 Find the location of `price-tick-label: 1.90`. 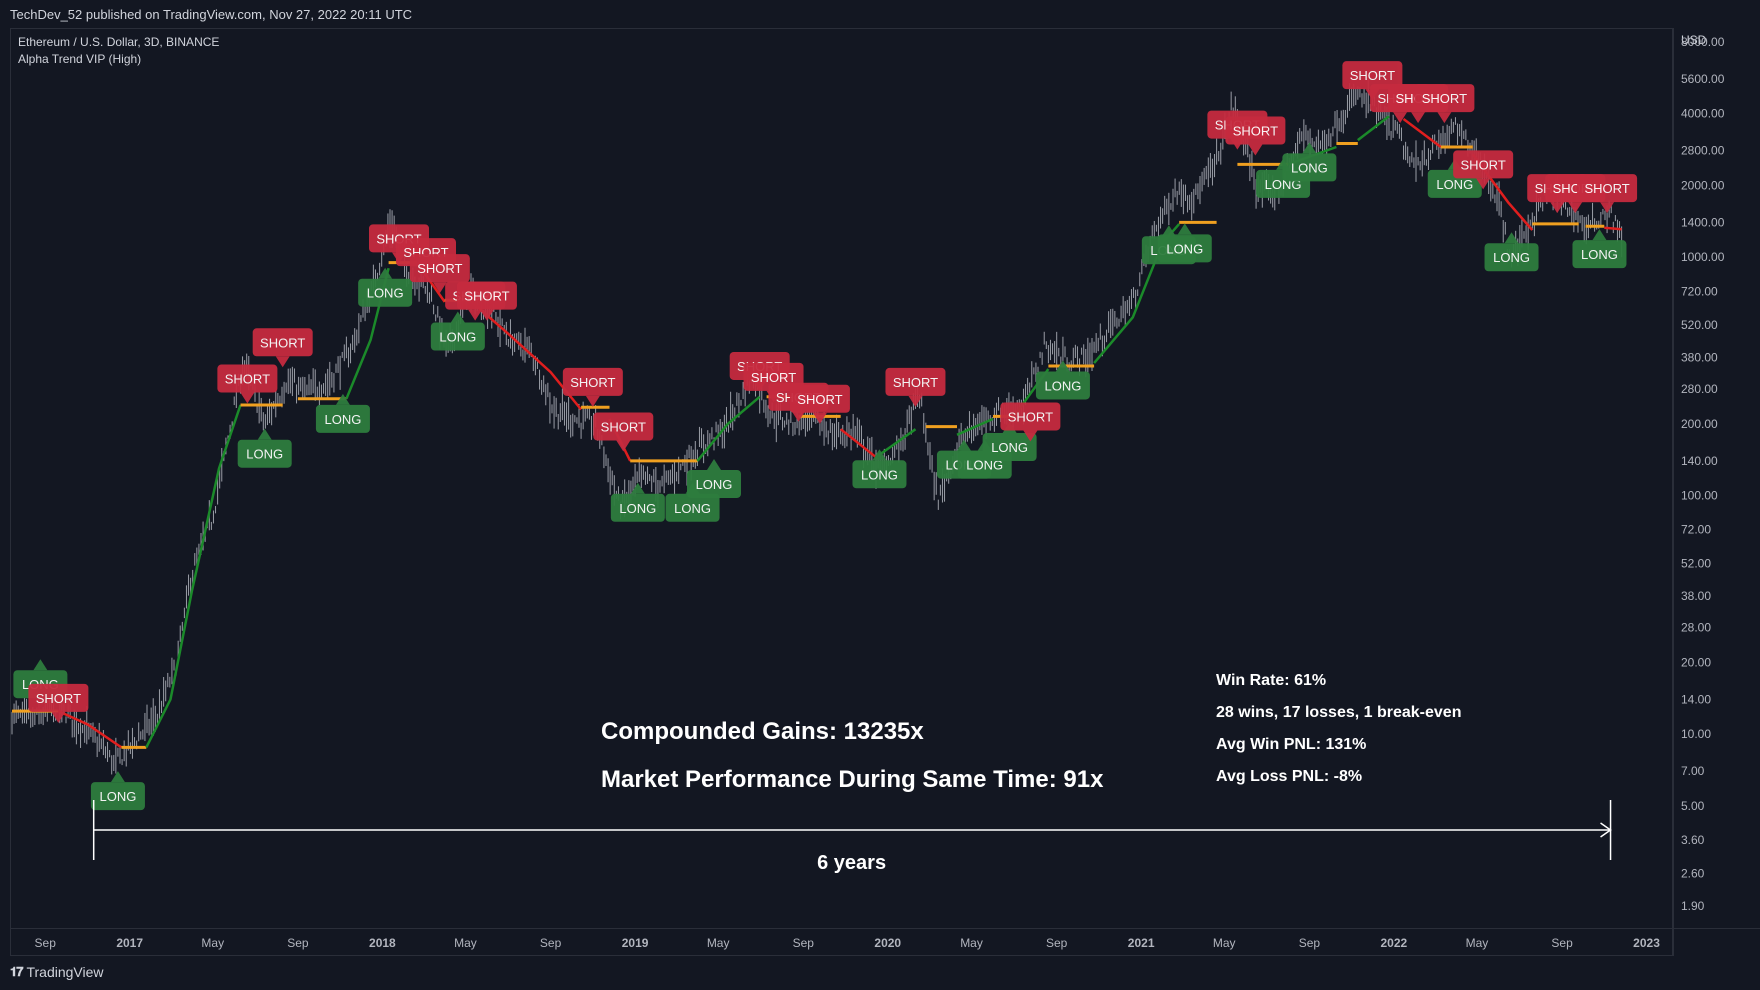

price-tick-label: 1.90 is located at coordinates (1693, 906).